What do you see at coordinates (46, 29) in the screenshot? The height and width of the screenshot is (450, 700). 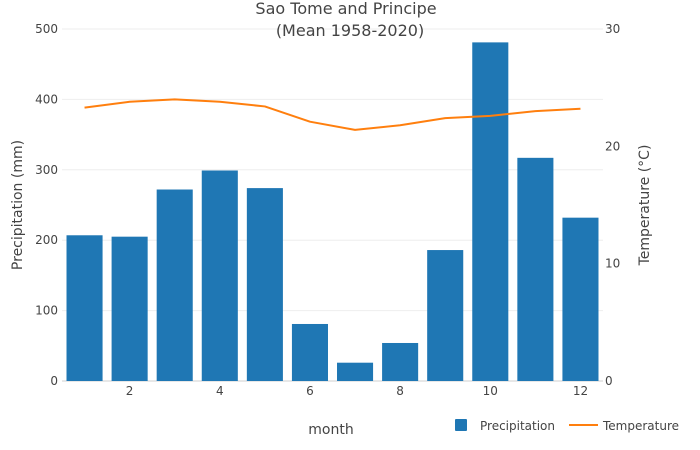 I see `y-tick-label: 500` at bounding box center [46, 29].